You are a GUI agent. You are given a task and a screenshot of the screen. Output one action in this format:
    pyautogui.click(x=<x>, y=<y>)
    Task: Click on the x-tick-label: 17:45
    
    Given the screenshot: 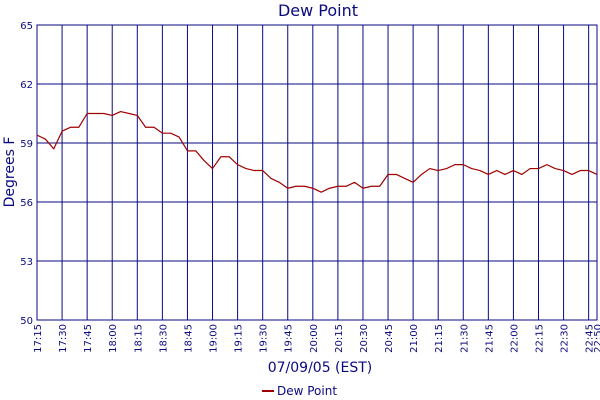 What is the action you would take?
    pyautogui.click(x=88, y=338)
    